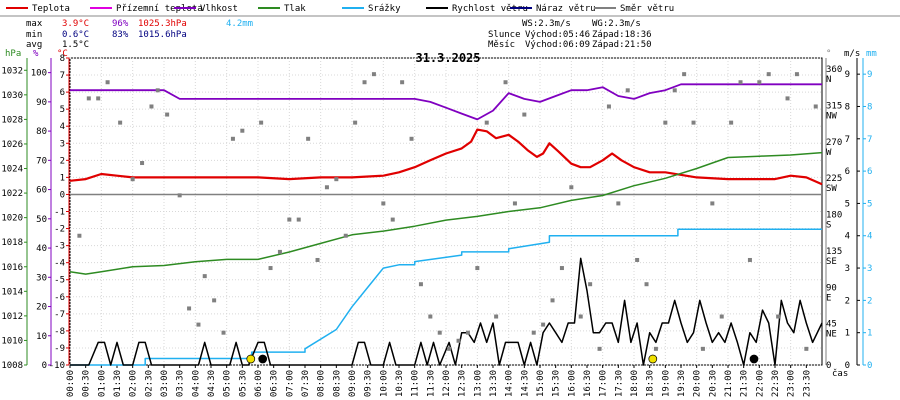 The image size is (900, 400). I want to click on hpa-tick-label: 1018, so click(12, 243).